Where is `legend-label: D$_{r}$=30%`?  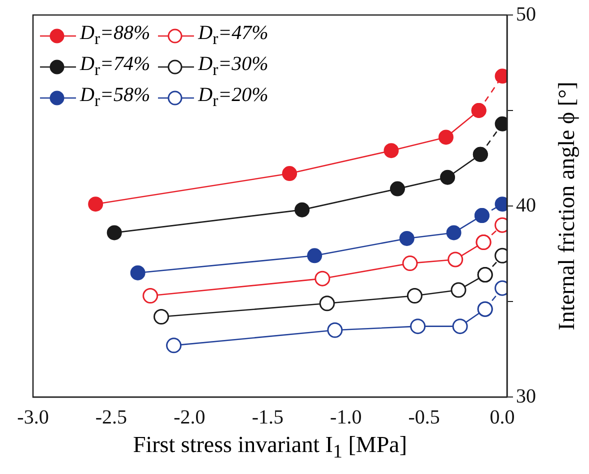 legend-label: D$_{r}$=30% is located at coordinates (233, 66).